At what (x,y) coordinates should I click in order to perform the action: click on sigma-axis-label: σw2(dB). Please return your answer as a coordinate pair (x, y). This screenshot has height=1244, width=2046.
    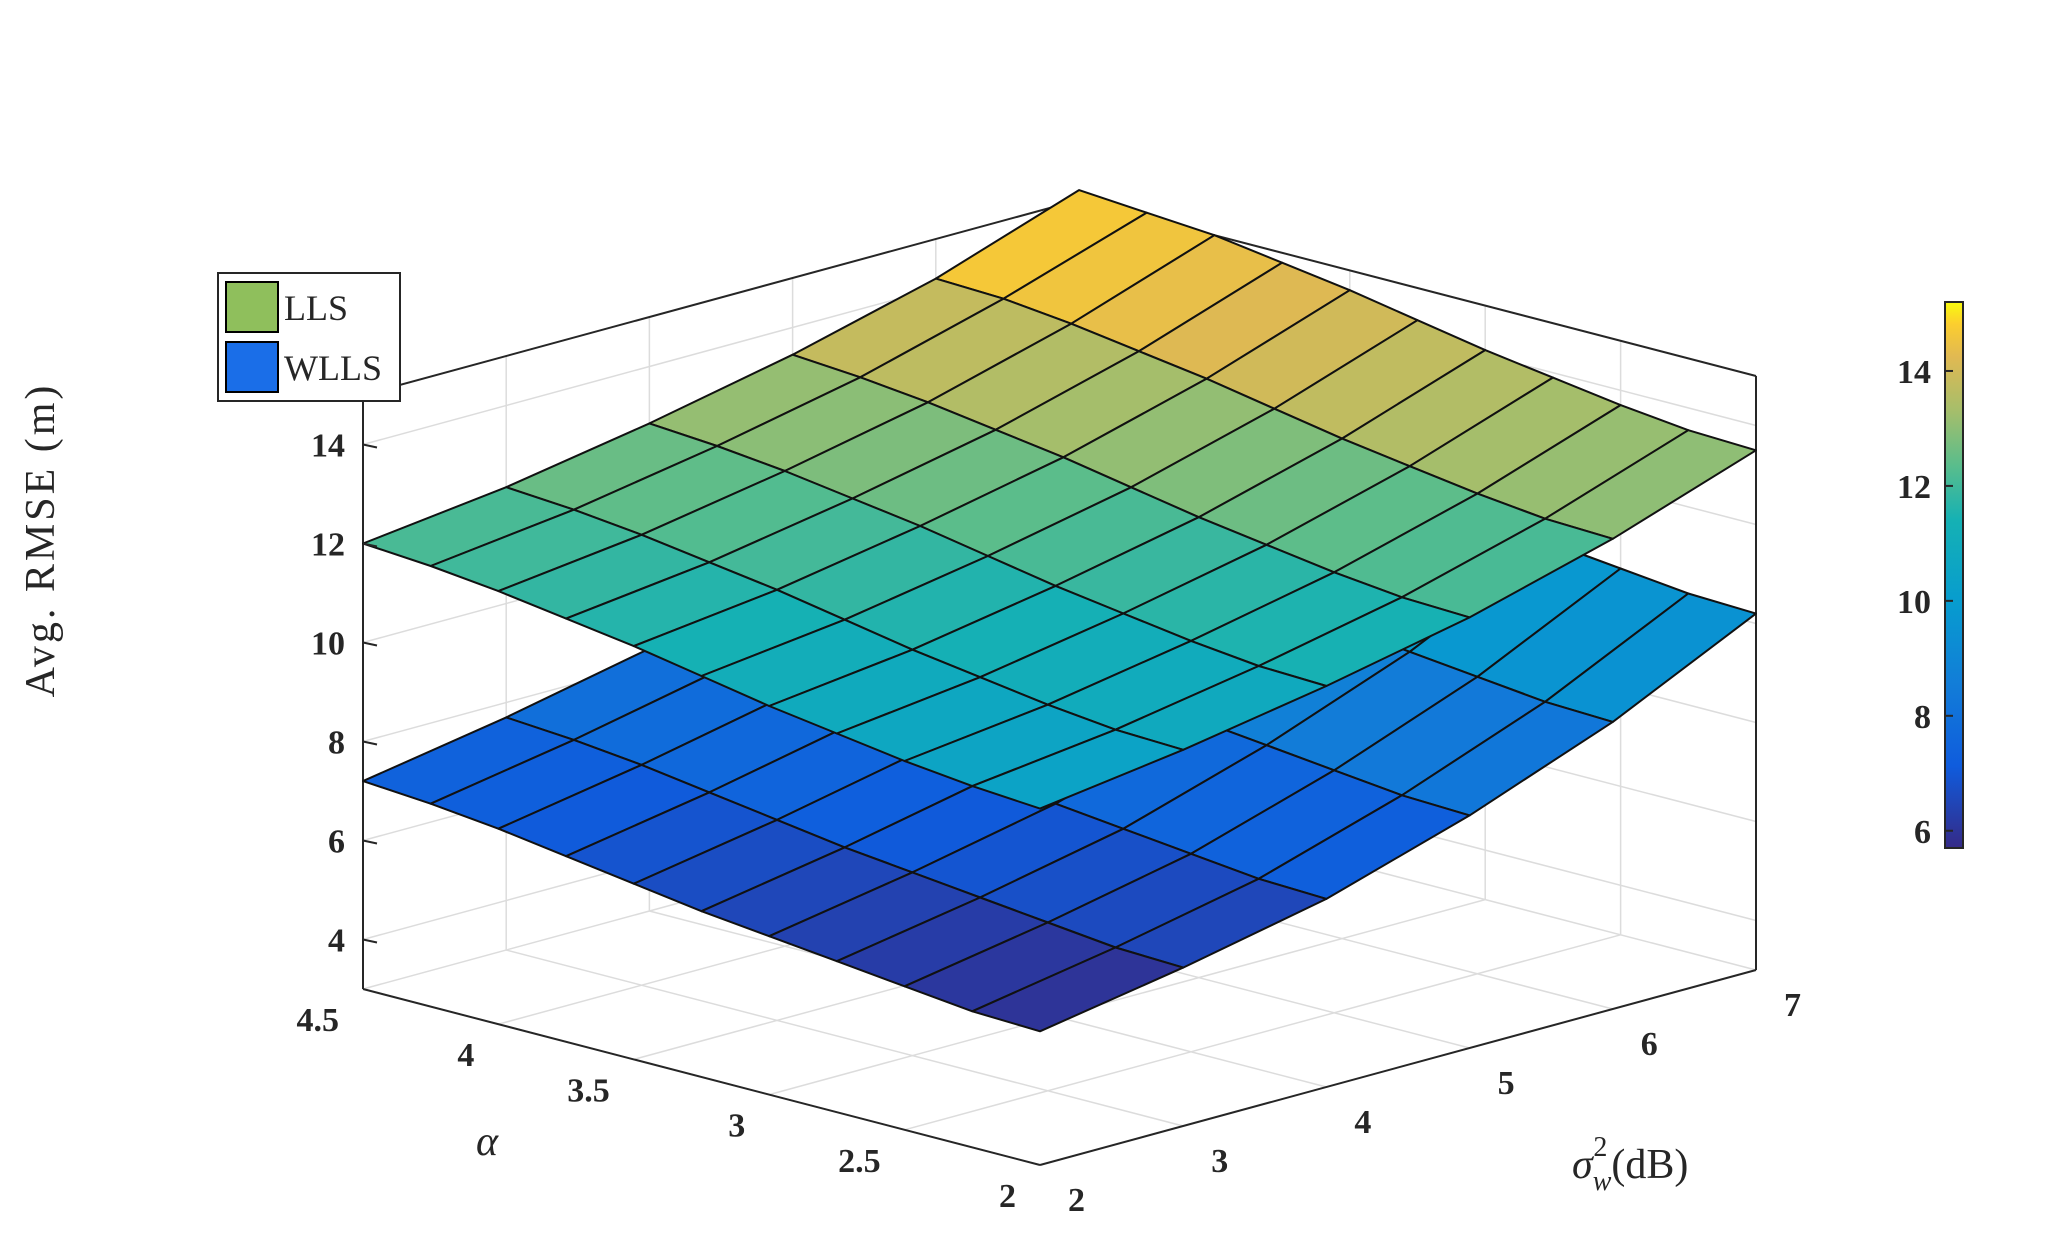
    Looking at the image, I should click on (1630, 1164).